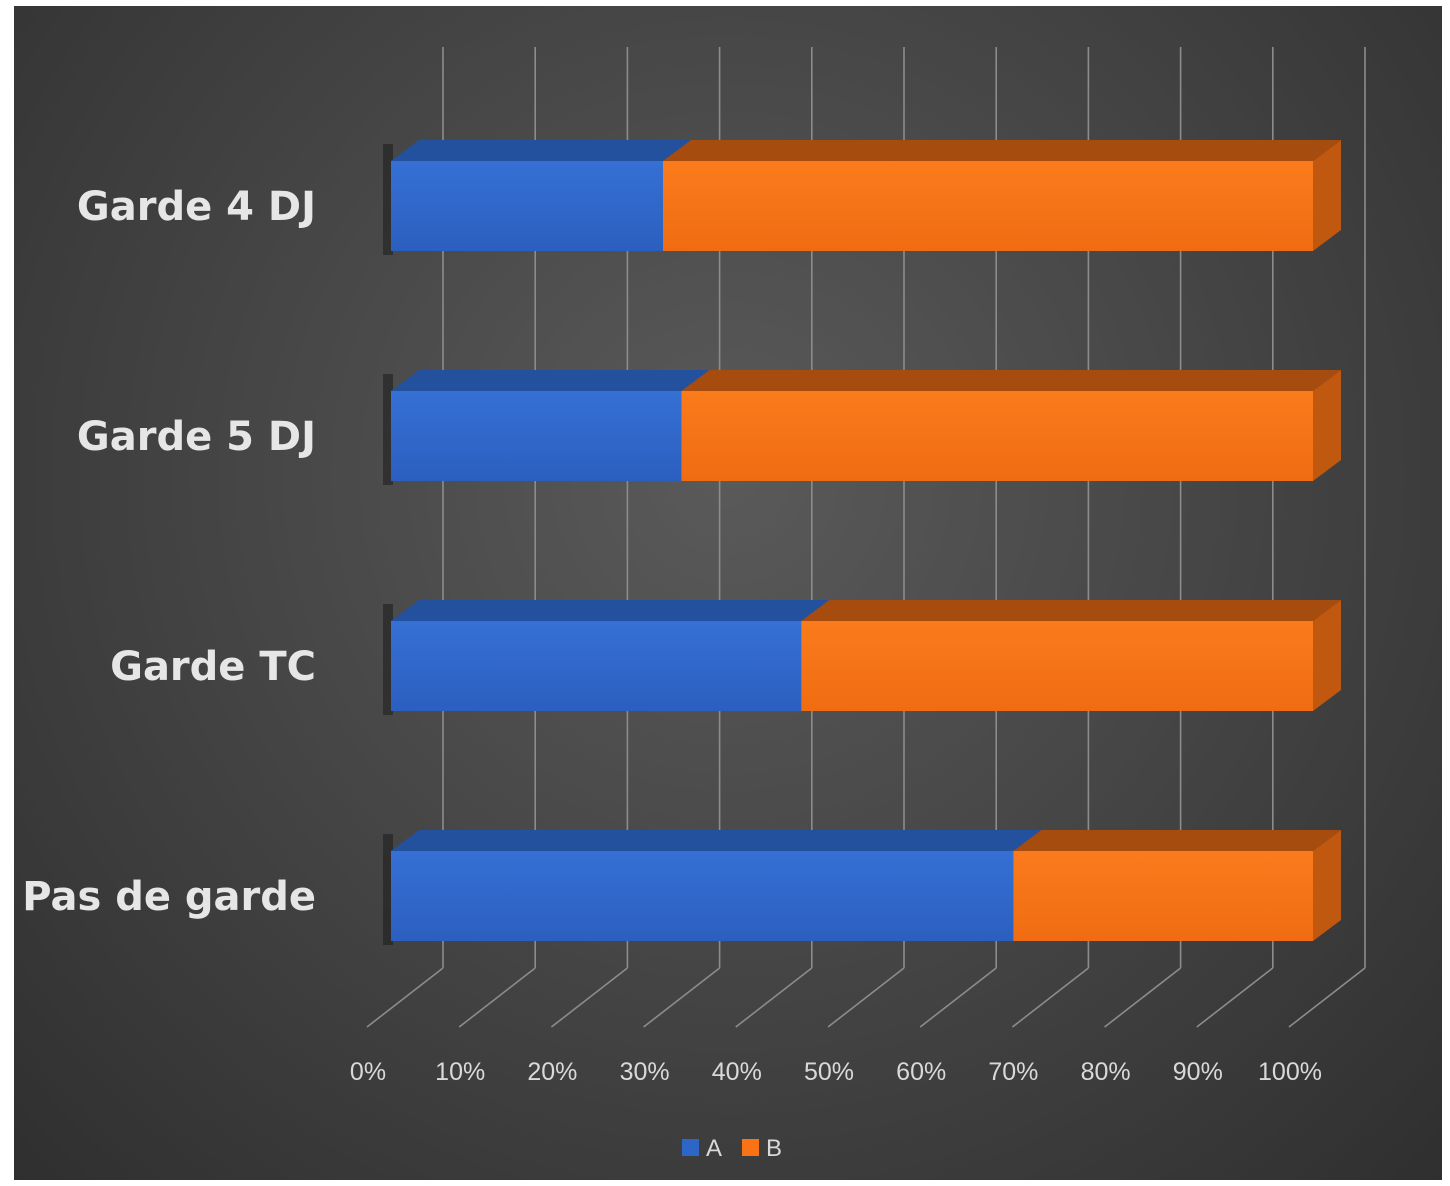  I want to click on category-label-garde-4-dj: Garde 4 DJ, so click(196, 207).